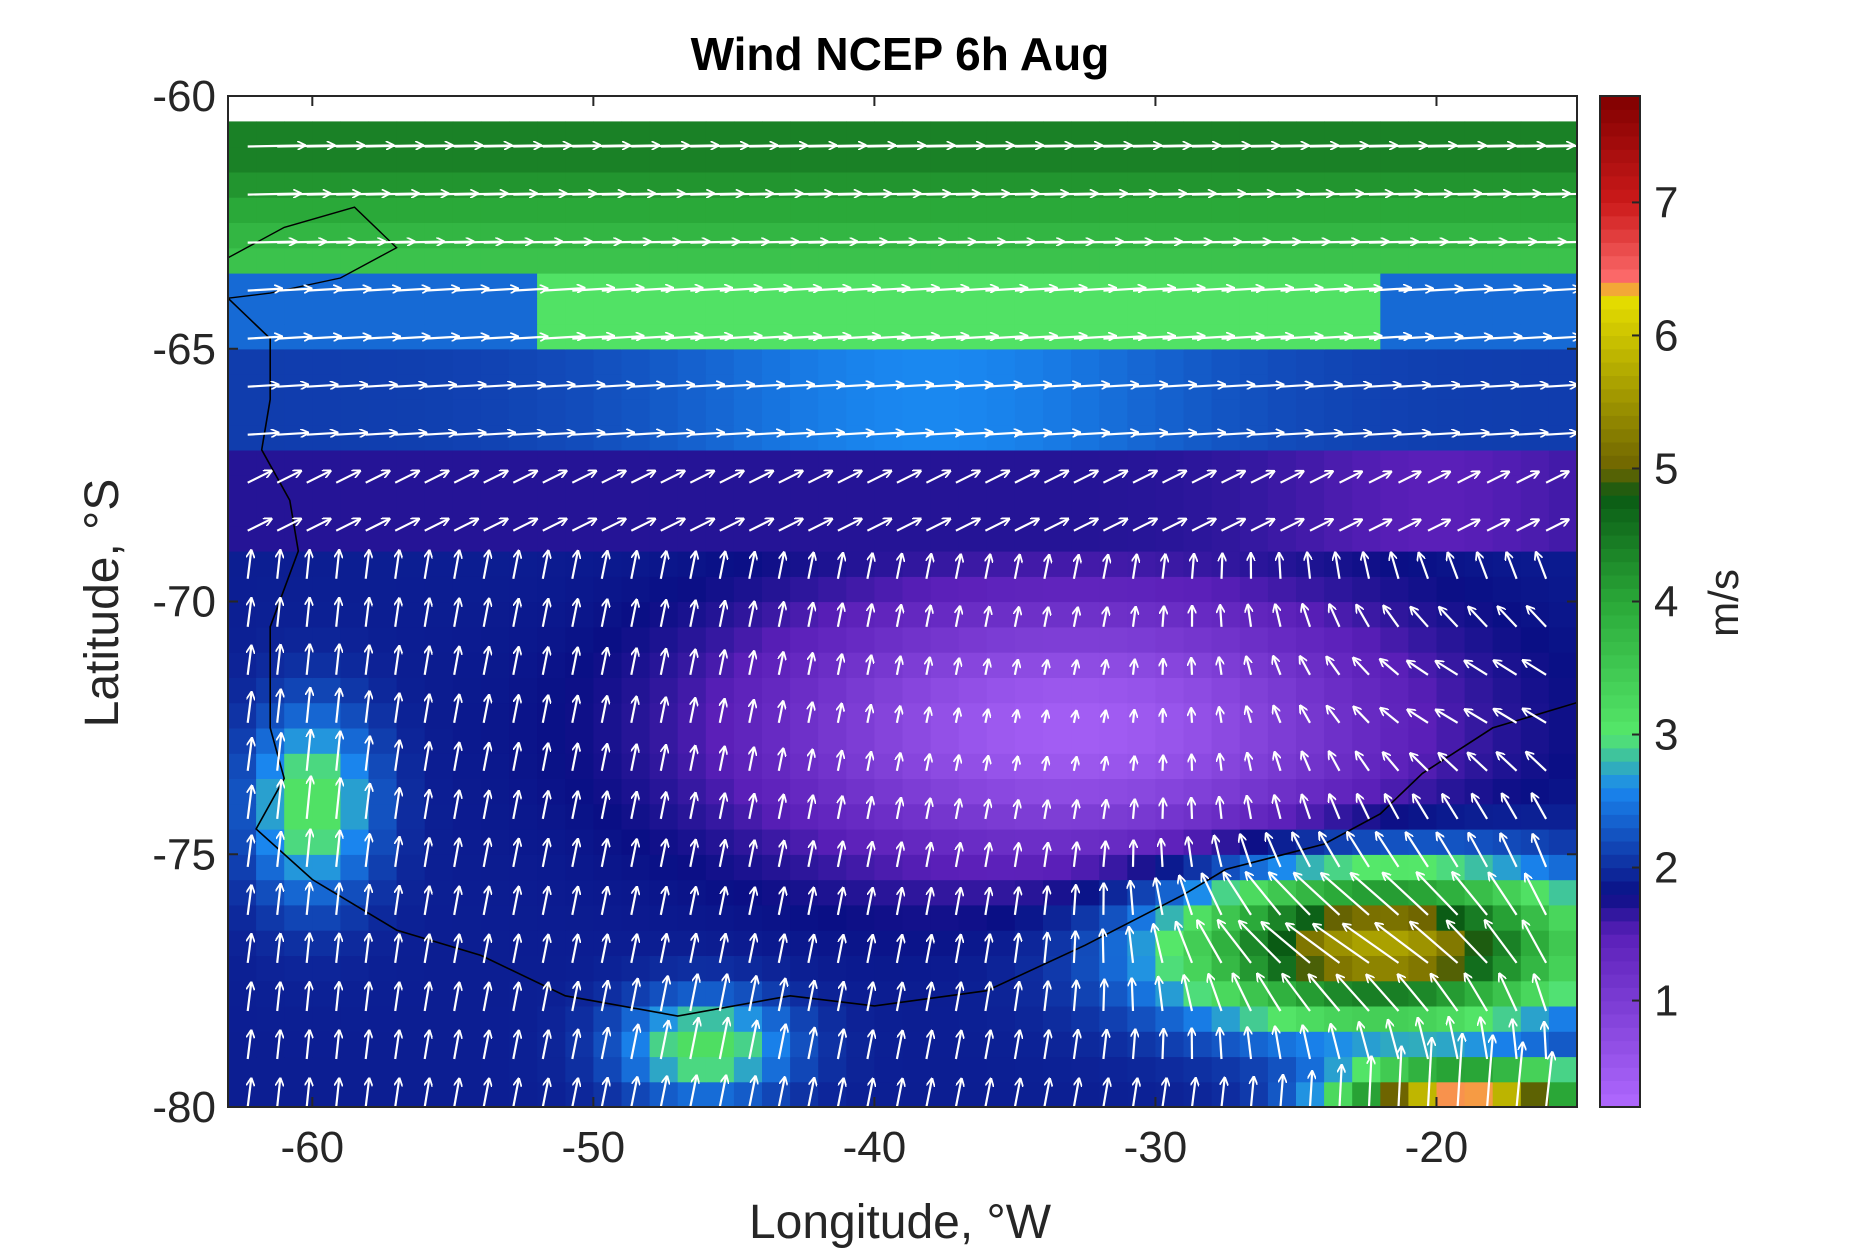 Image resolution: width=1875 pixels, height=1255 pixels. What do you see at coordinates (1666, 202) in the screenshot?
I see `colorbar-tick-label: 7` at bounding box center [1666, 202].